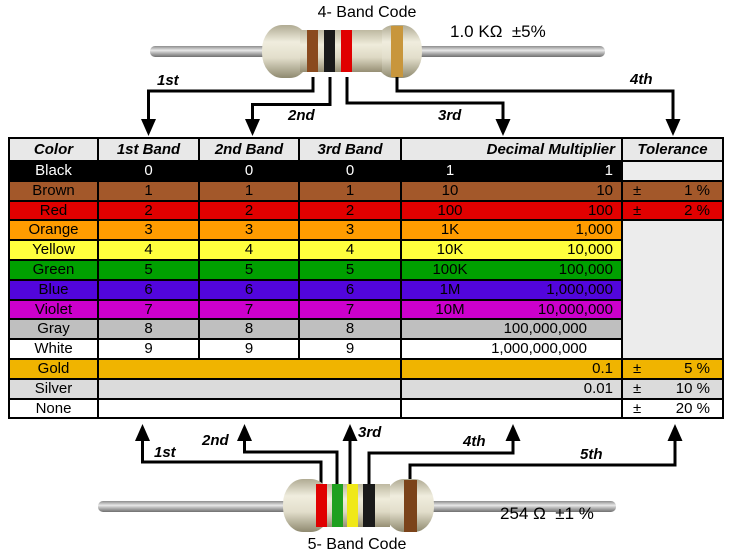  I want to click on header-decimal-multiplier: Decimal Multiplier, so click(511, 149).